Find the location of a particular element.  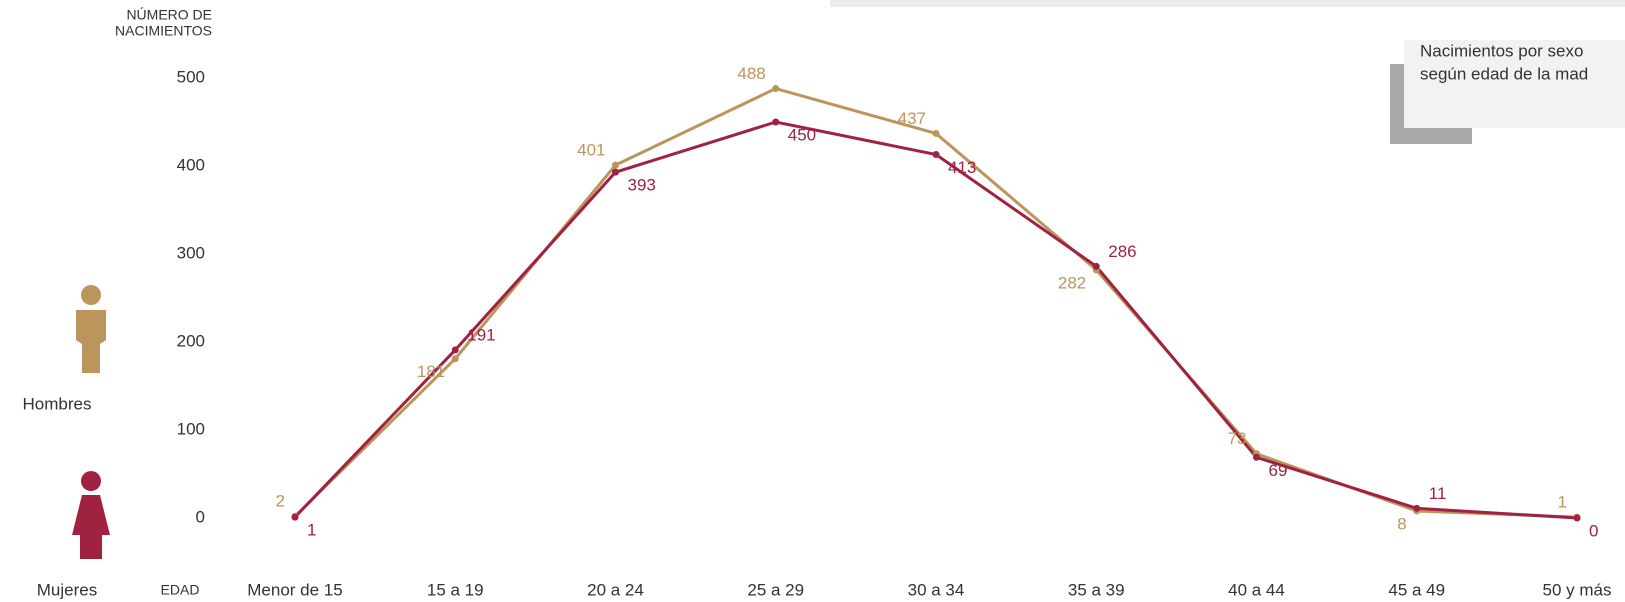

data-label: 282 is located at coordinates (1072, 282).